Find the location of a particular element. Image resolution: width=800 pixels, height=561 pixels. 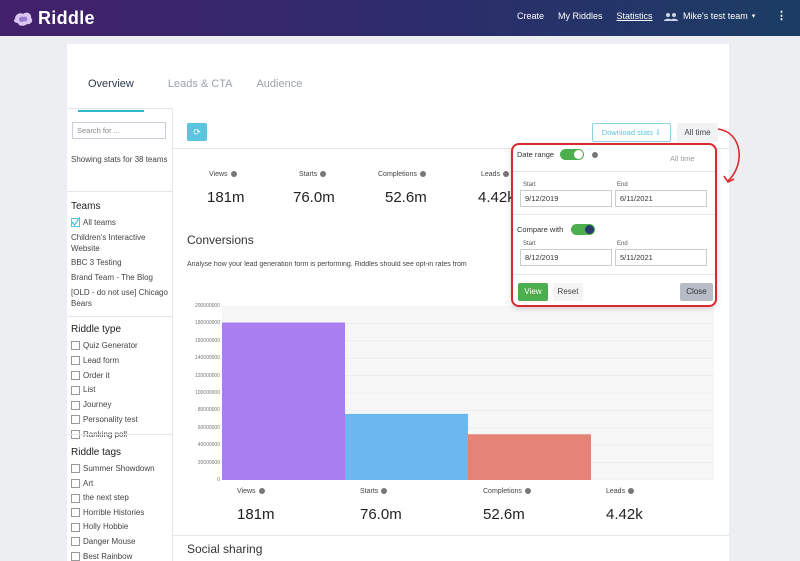

reset-button: Reset is located at coordinates (568, 292).